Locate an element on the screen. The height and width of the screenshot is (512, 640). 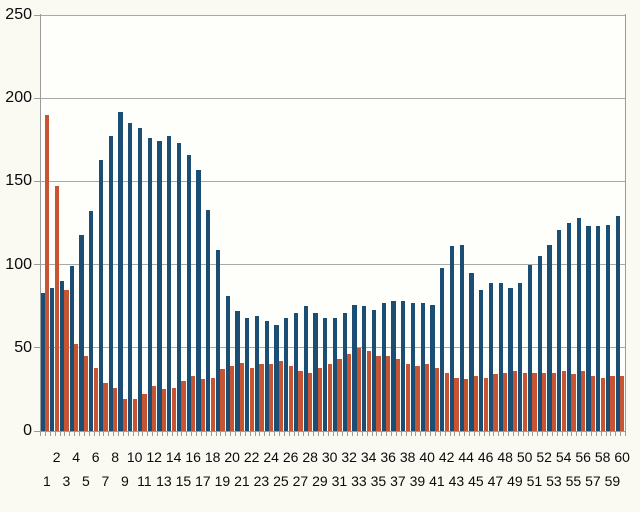
x-axis-label-21: 21 is located at coordinates (242, 481).